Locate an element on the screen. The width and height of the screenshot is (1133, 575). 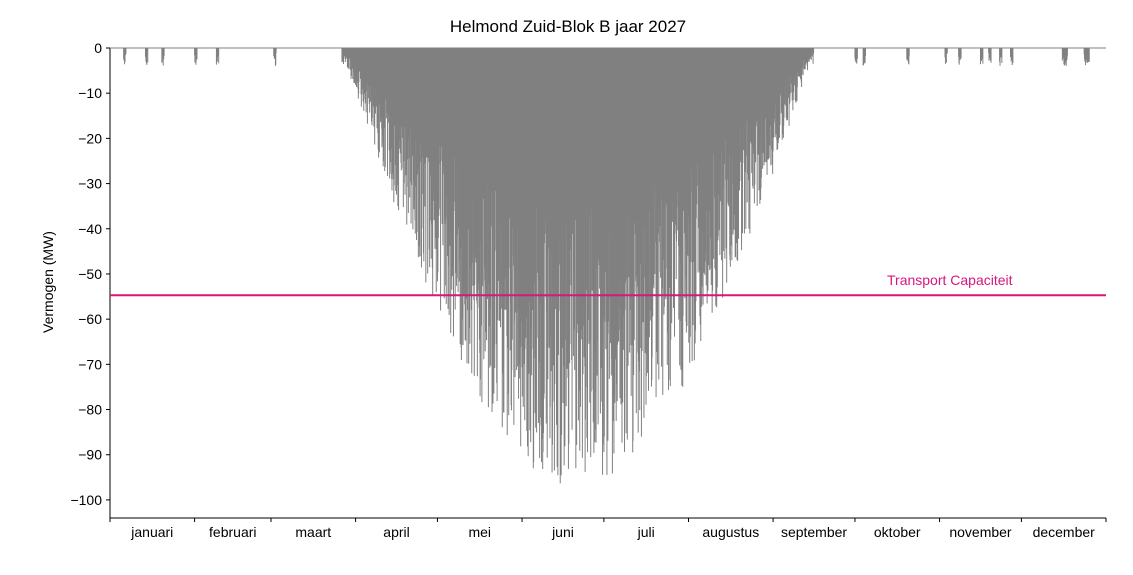
x-tick-label-september: september is located at coordinates (814, 532).